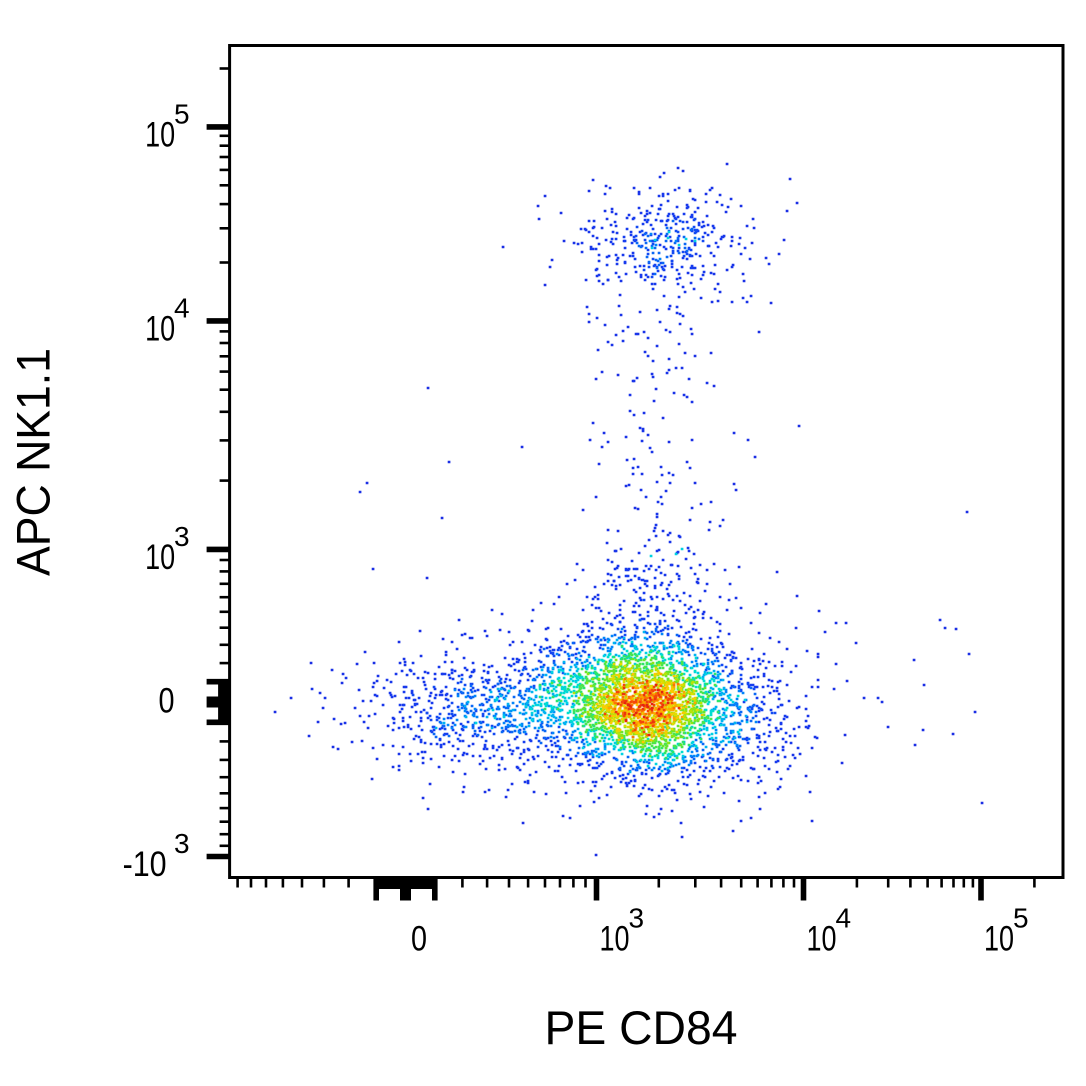 The height and width of the screenshot is (1086, 1086). I want to click on svg-text: -10, so click(145, 864).